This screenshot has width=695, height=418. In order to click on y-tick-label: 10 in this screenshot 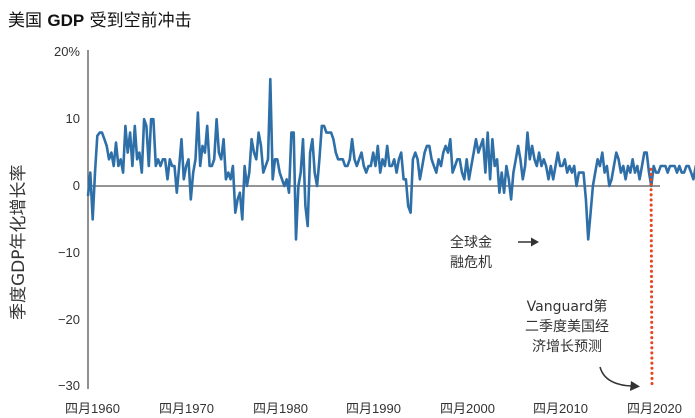, I will do `click(72, 119)`.